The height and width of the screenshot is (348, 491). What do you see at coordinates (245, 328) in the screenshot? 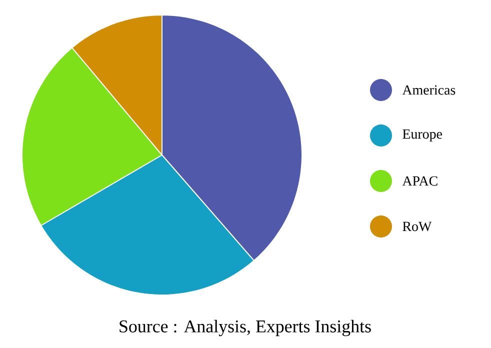
I see `source-note: Source : Analysis, Experts Insights` at bounding box center [245, 328].